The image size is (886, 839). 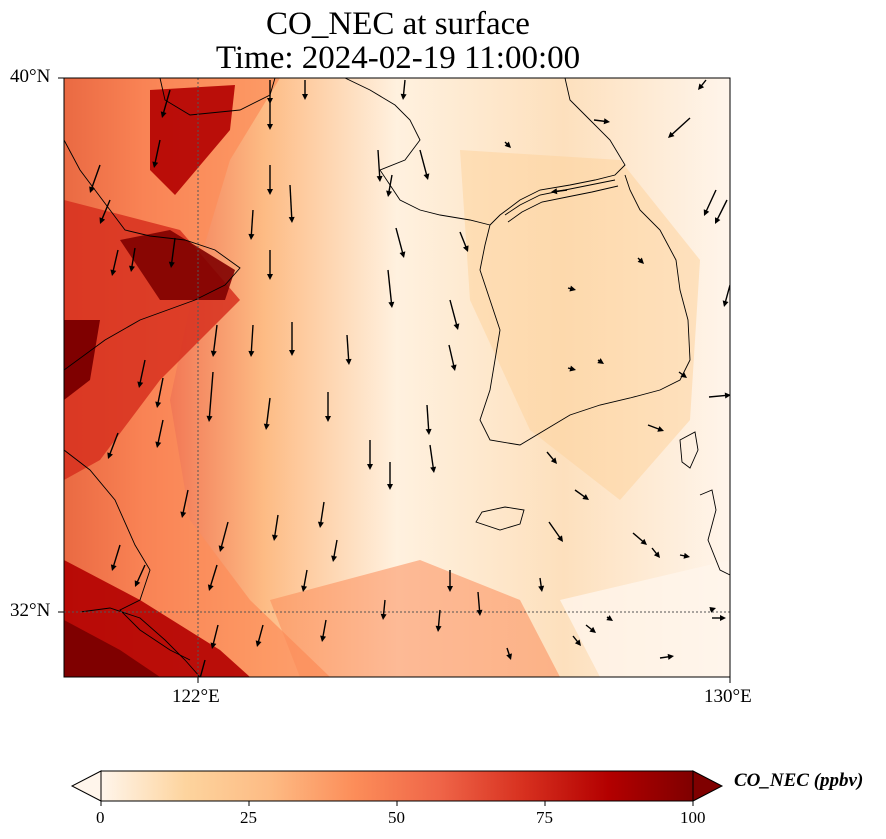 What do you see at coordinates (196, 696) in the screenshot?
I see `lon-label-122e: 122°E` at bounding box center [196, 696].